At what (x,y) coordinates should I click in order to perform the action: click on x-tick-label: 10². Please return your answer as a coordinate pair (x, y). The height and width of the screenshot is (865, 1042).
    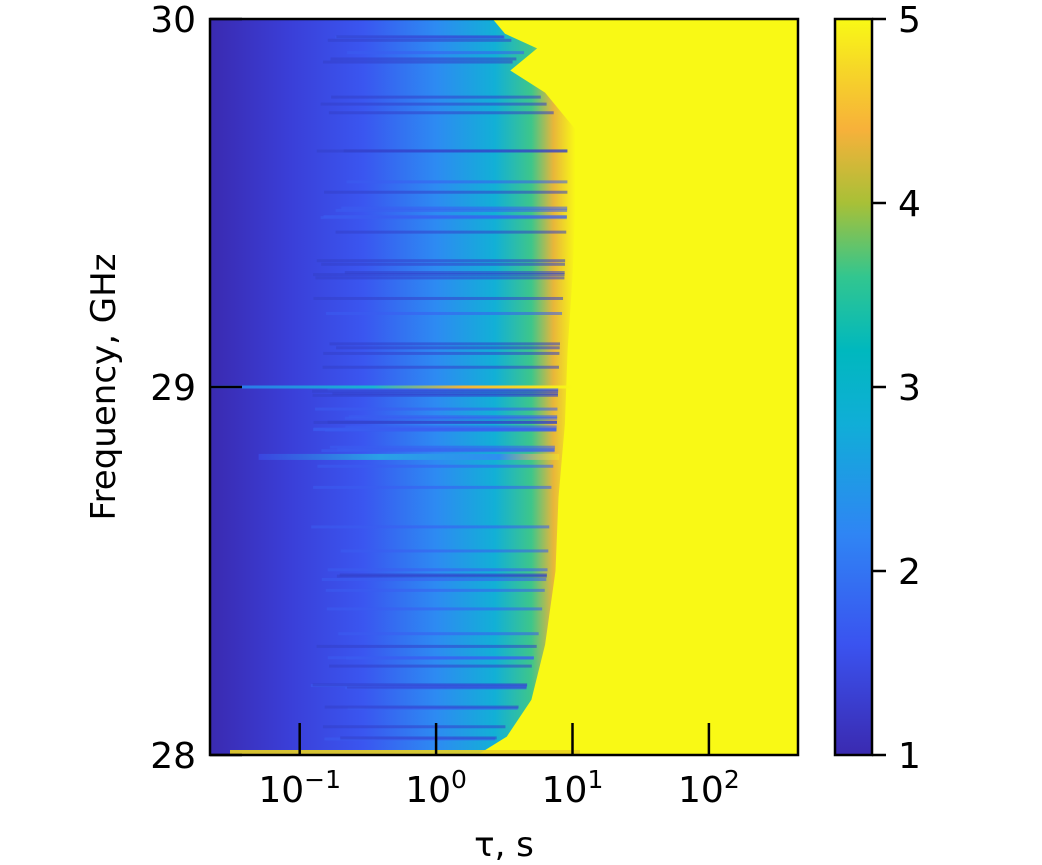
    Looking at the image, I should click on (709, 788).